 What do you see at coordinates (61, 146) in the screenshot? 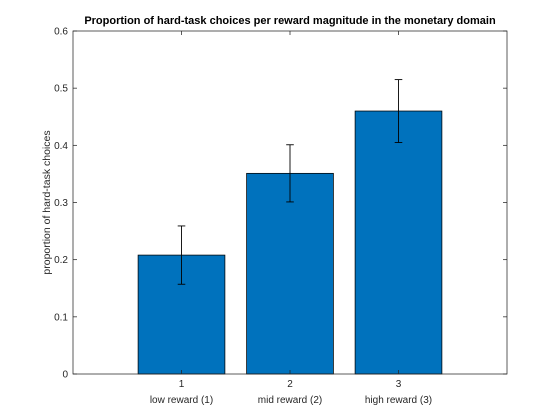
I see `y-tick-label-4: 0.4` at bounding box center [61, 146].